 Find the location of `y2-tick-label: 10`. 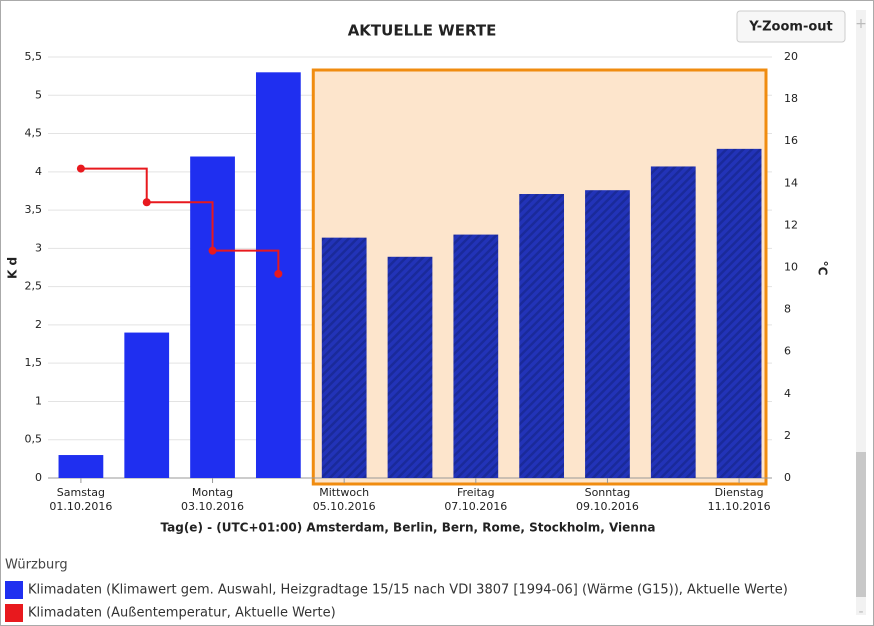

y2-tick-label: 10 is located at coordinates (791, 267).